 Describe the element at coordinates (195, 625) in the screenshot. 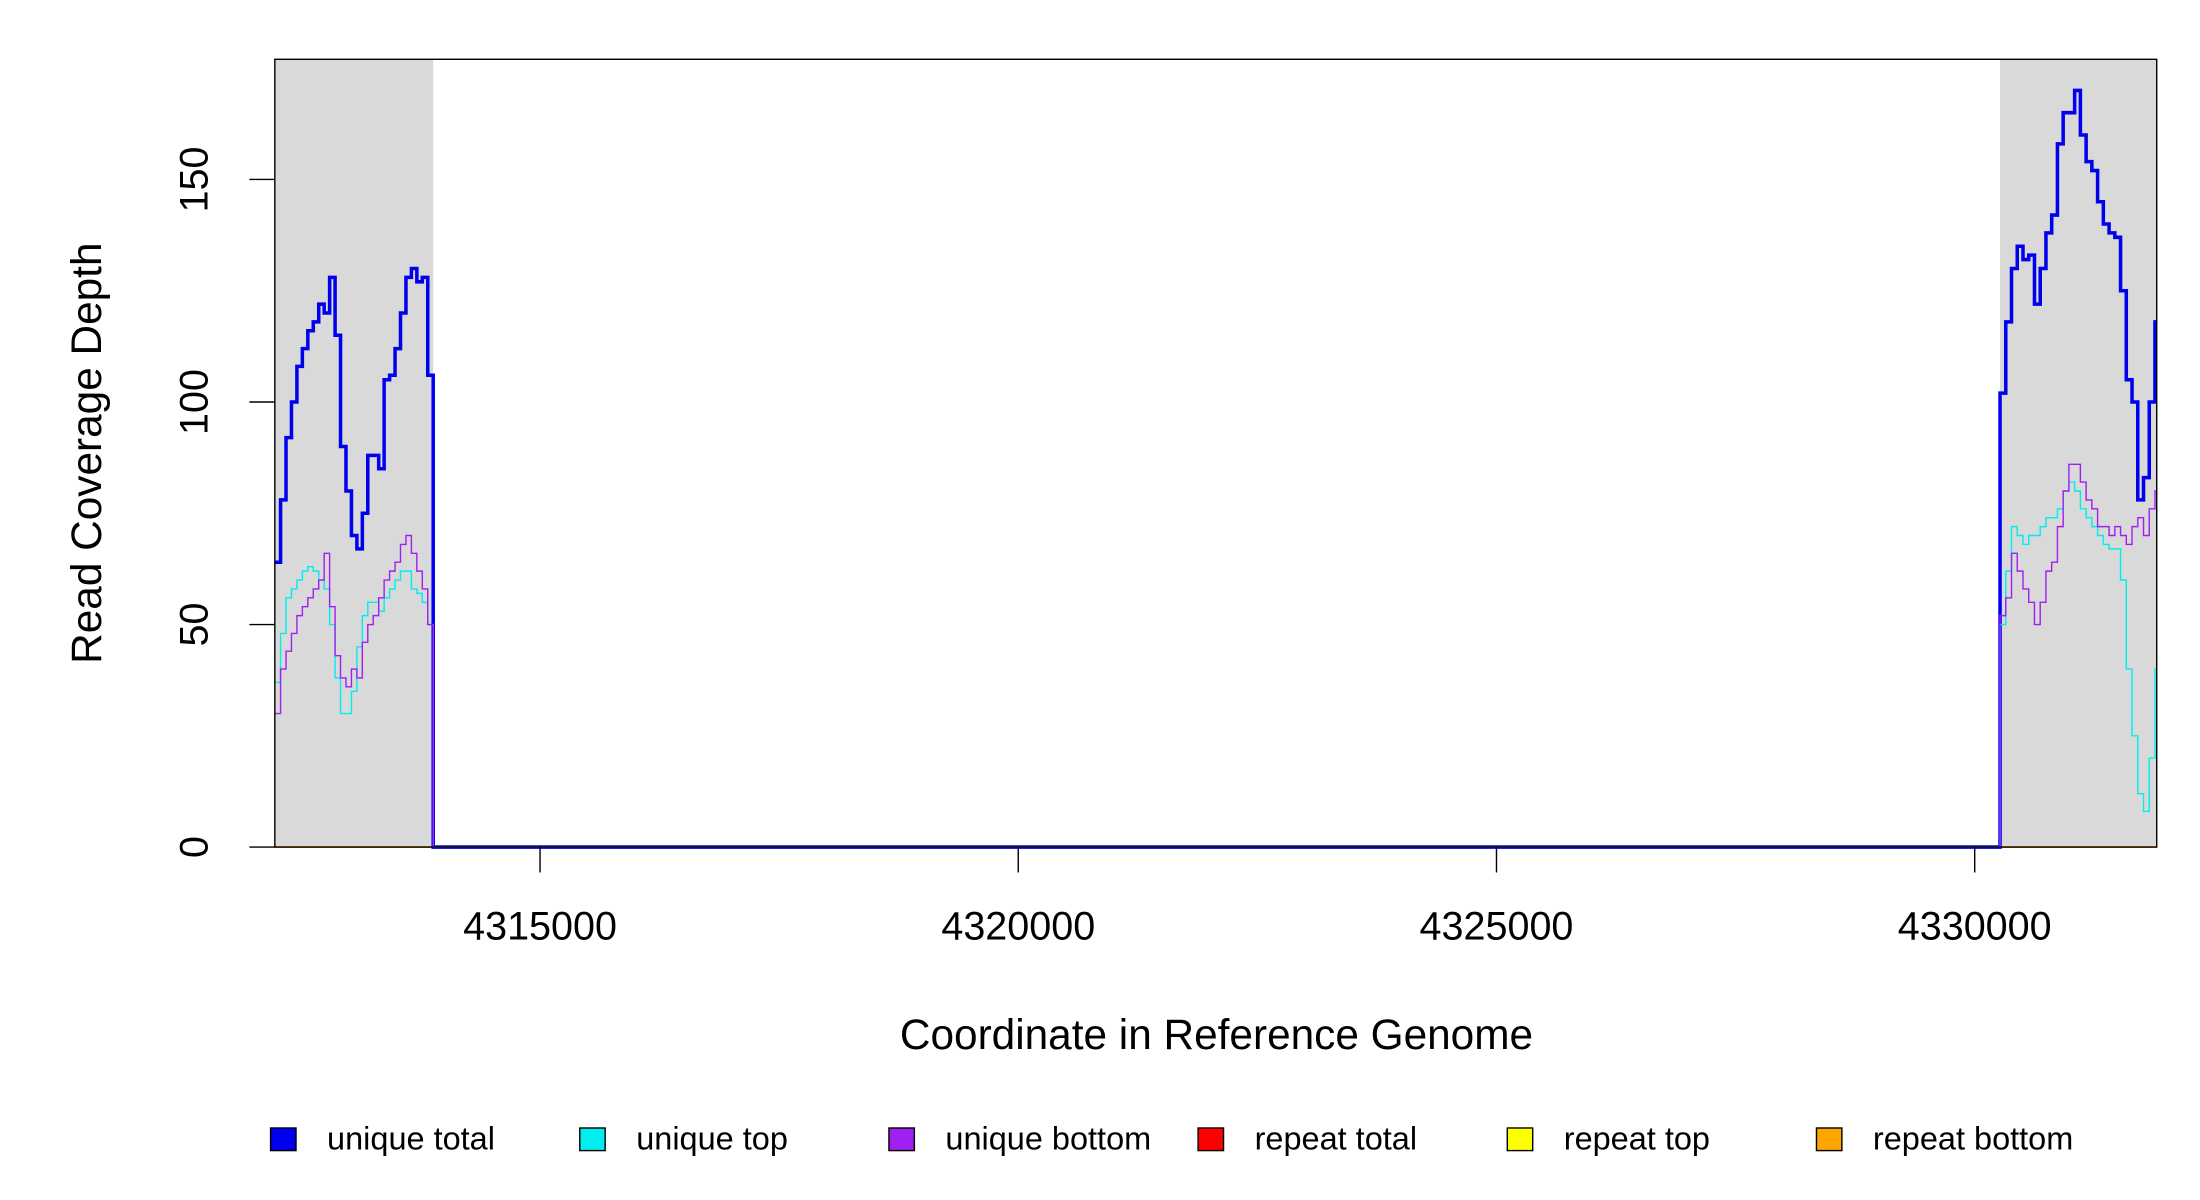

I see `y-tick-label: 50` at that location.